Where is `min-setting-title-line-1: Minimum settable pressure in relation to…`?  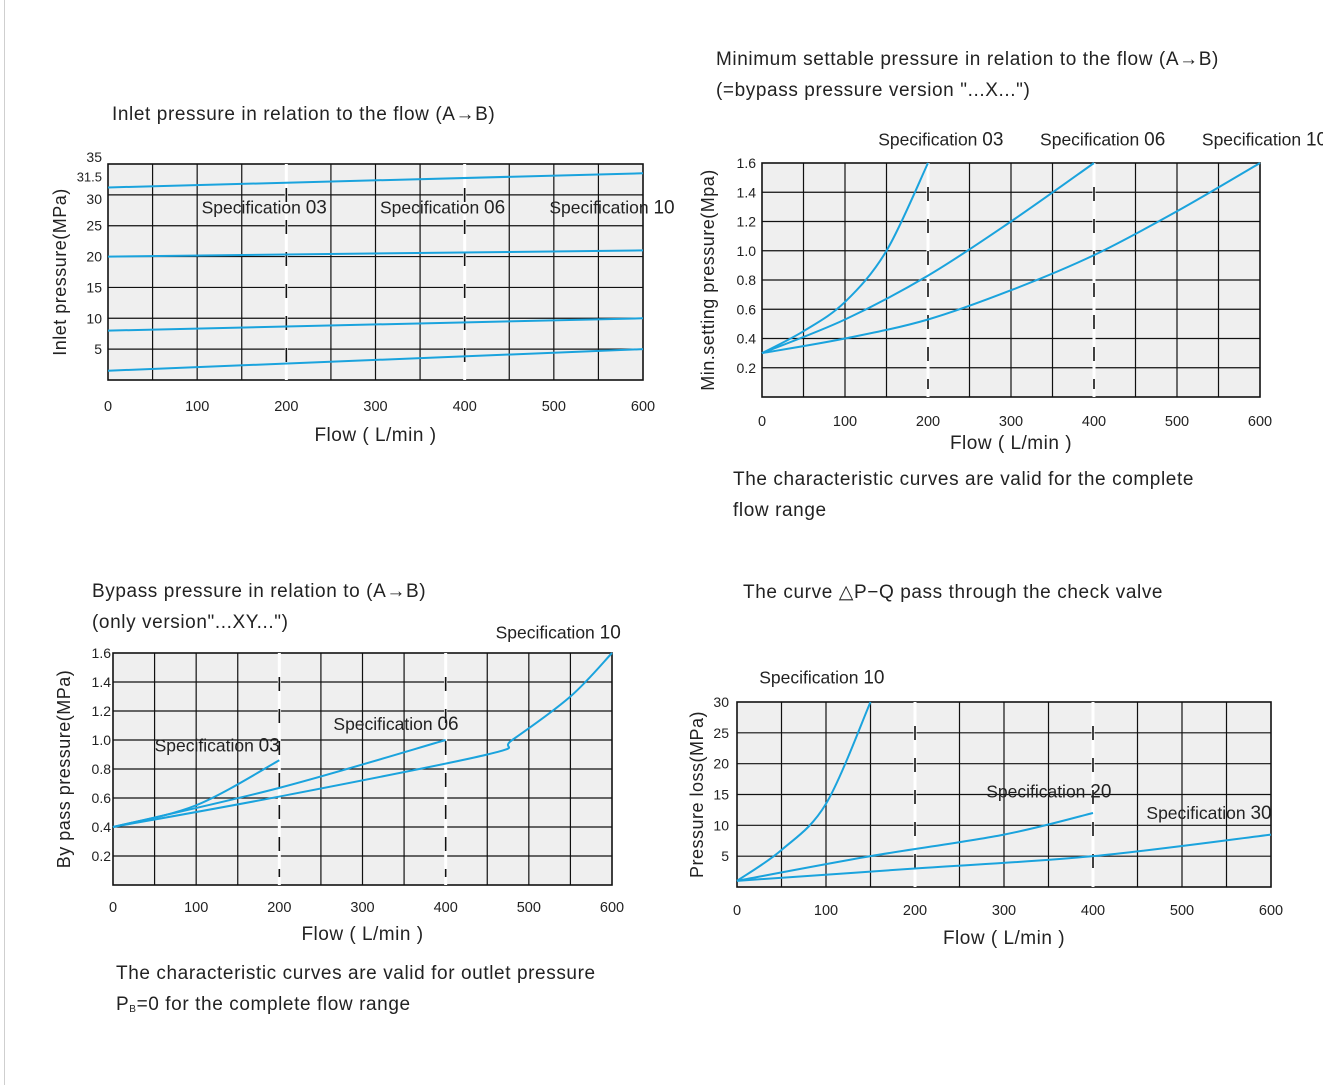 min-setting-title-line-1: Minimum settable pressure in relation to… is located at coordinates (967, 59).